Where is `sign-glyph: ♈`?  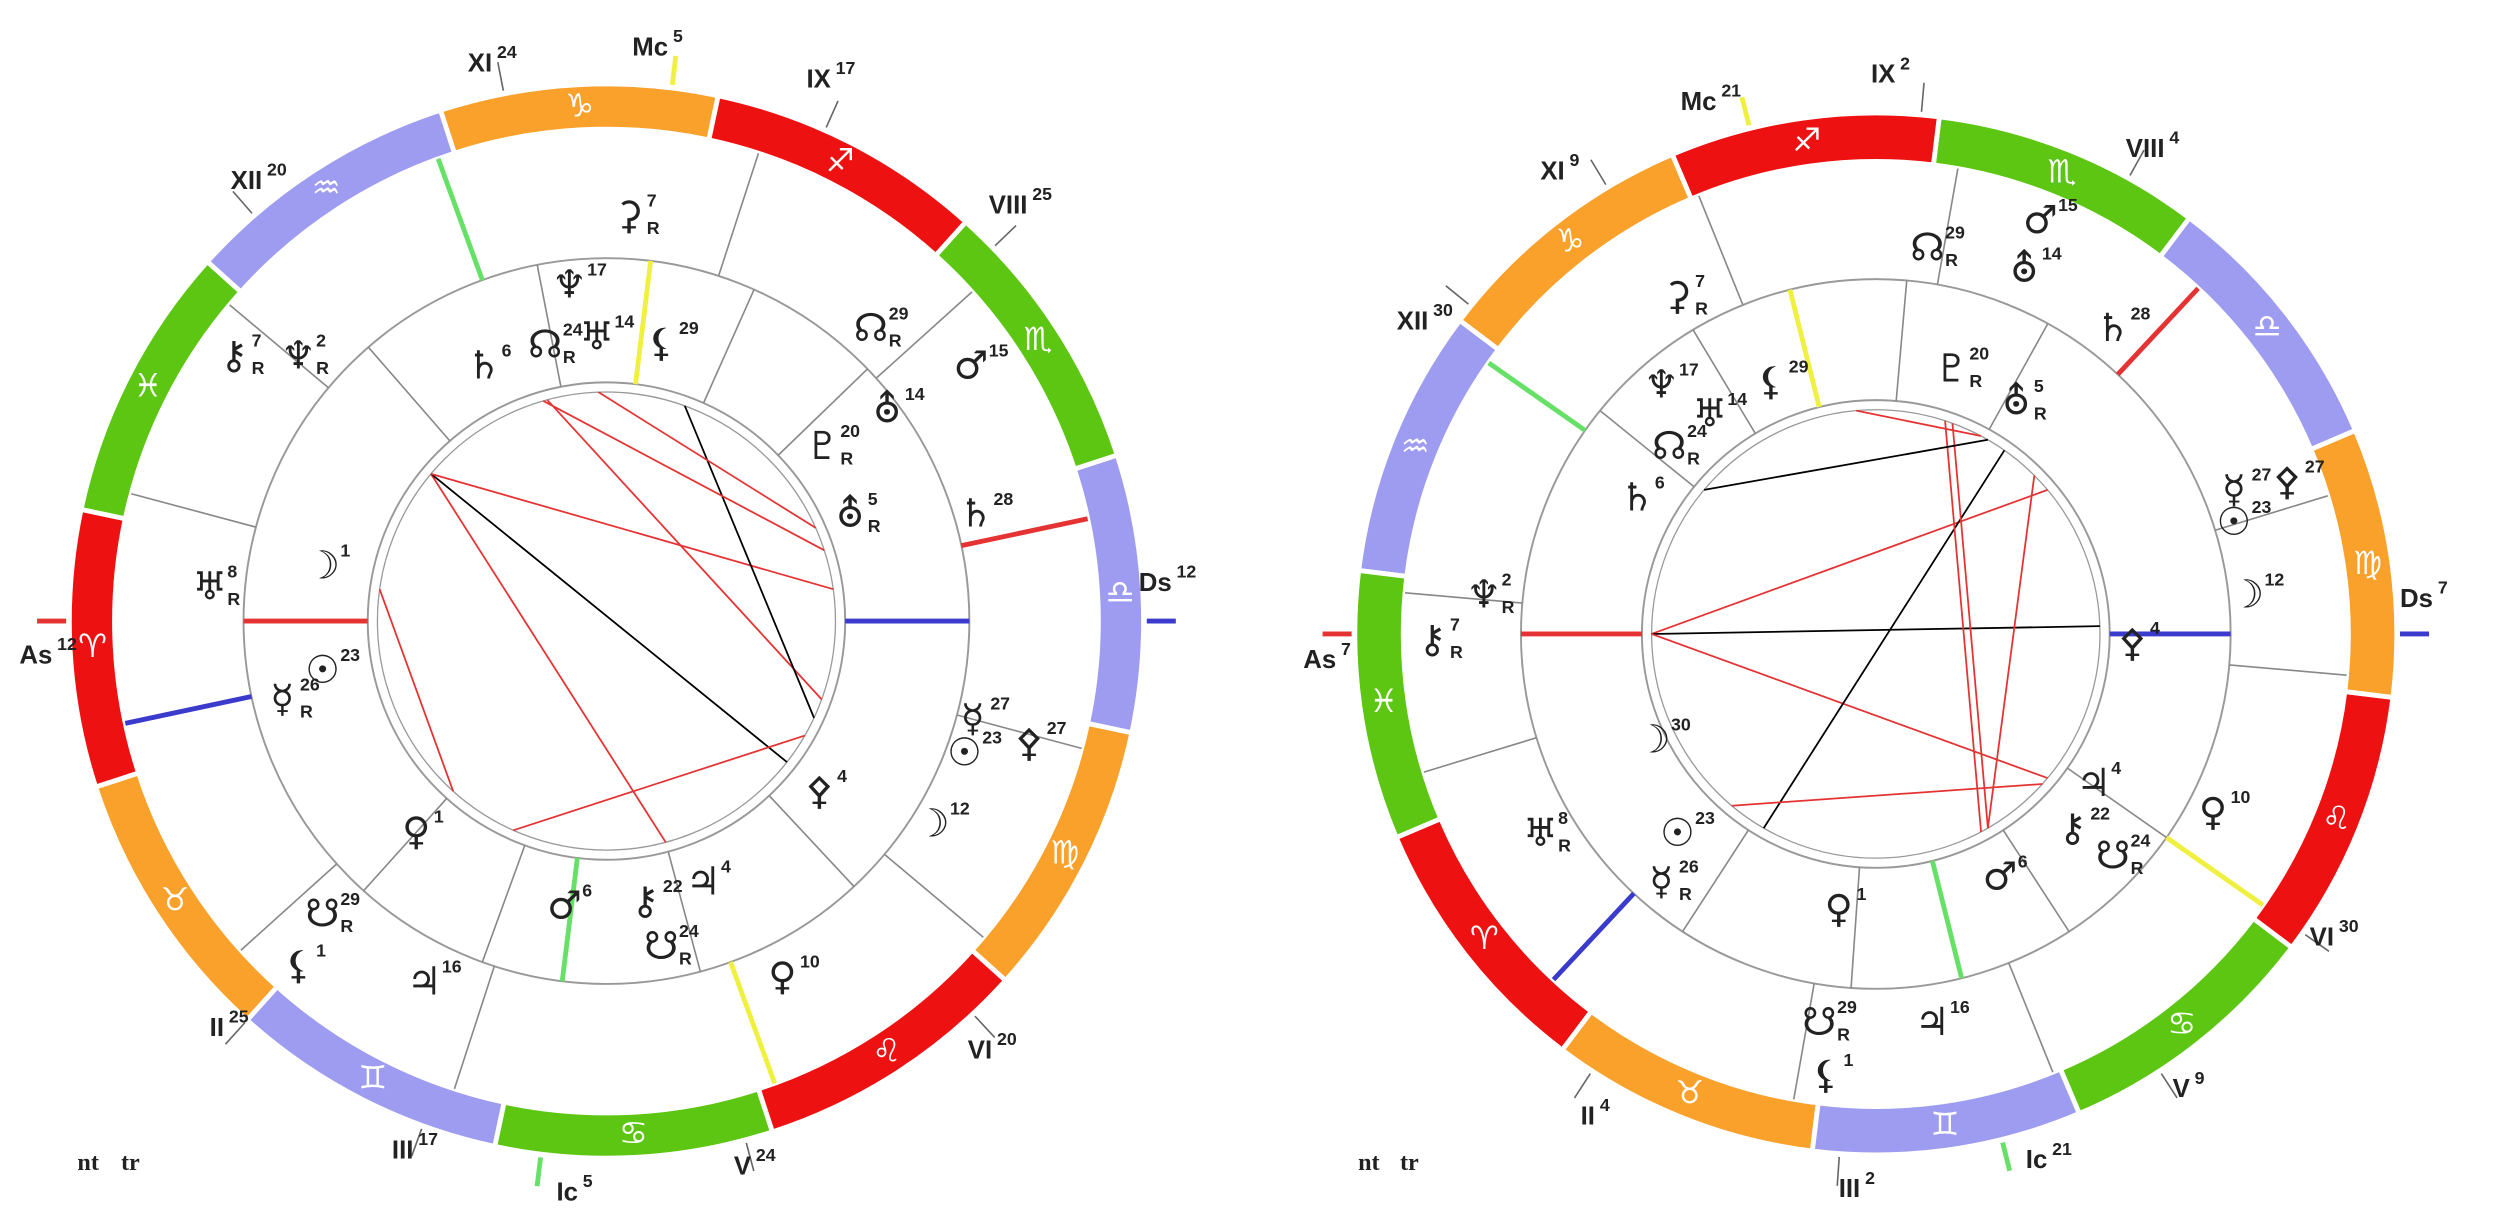
sign-glyph: ♈ is located at coordinates (1484, 938).